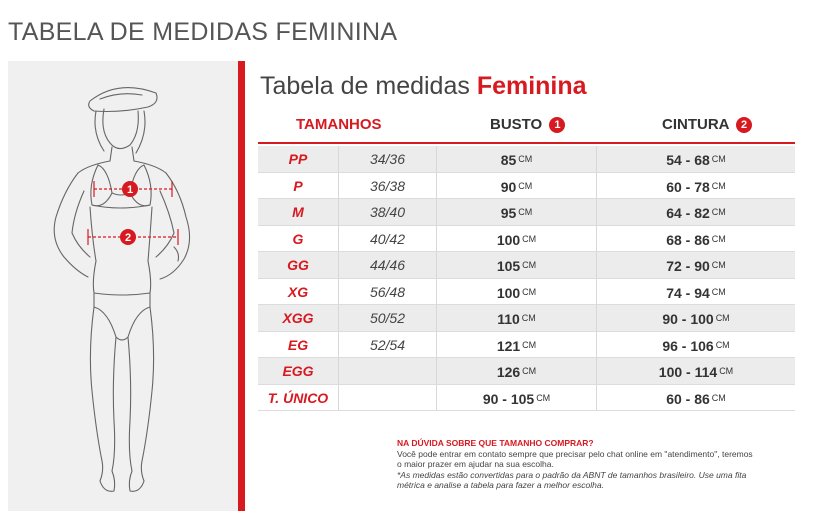 Image resolution: width=825 pixels, height=527 pixels. I want to click on br-size-cell: 38/40, so click(387, 212).